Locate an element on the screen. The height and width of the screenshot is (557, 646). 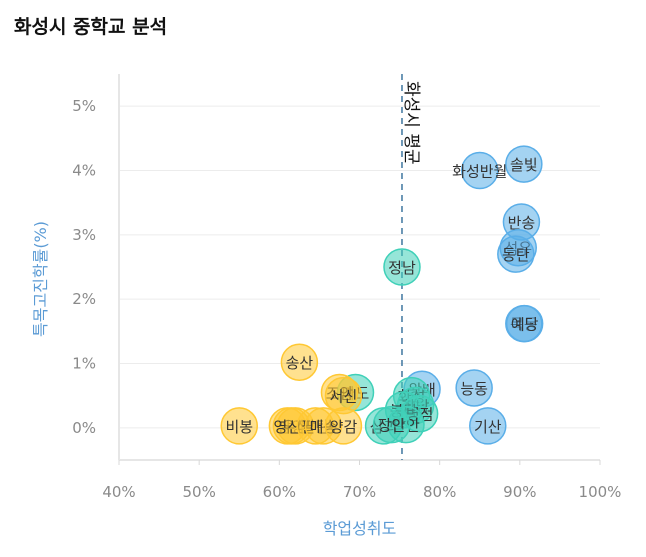
x-tick-label: 100% is located at coordinates (600, 492).